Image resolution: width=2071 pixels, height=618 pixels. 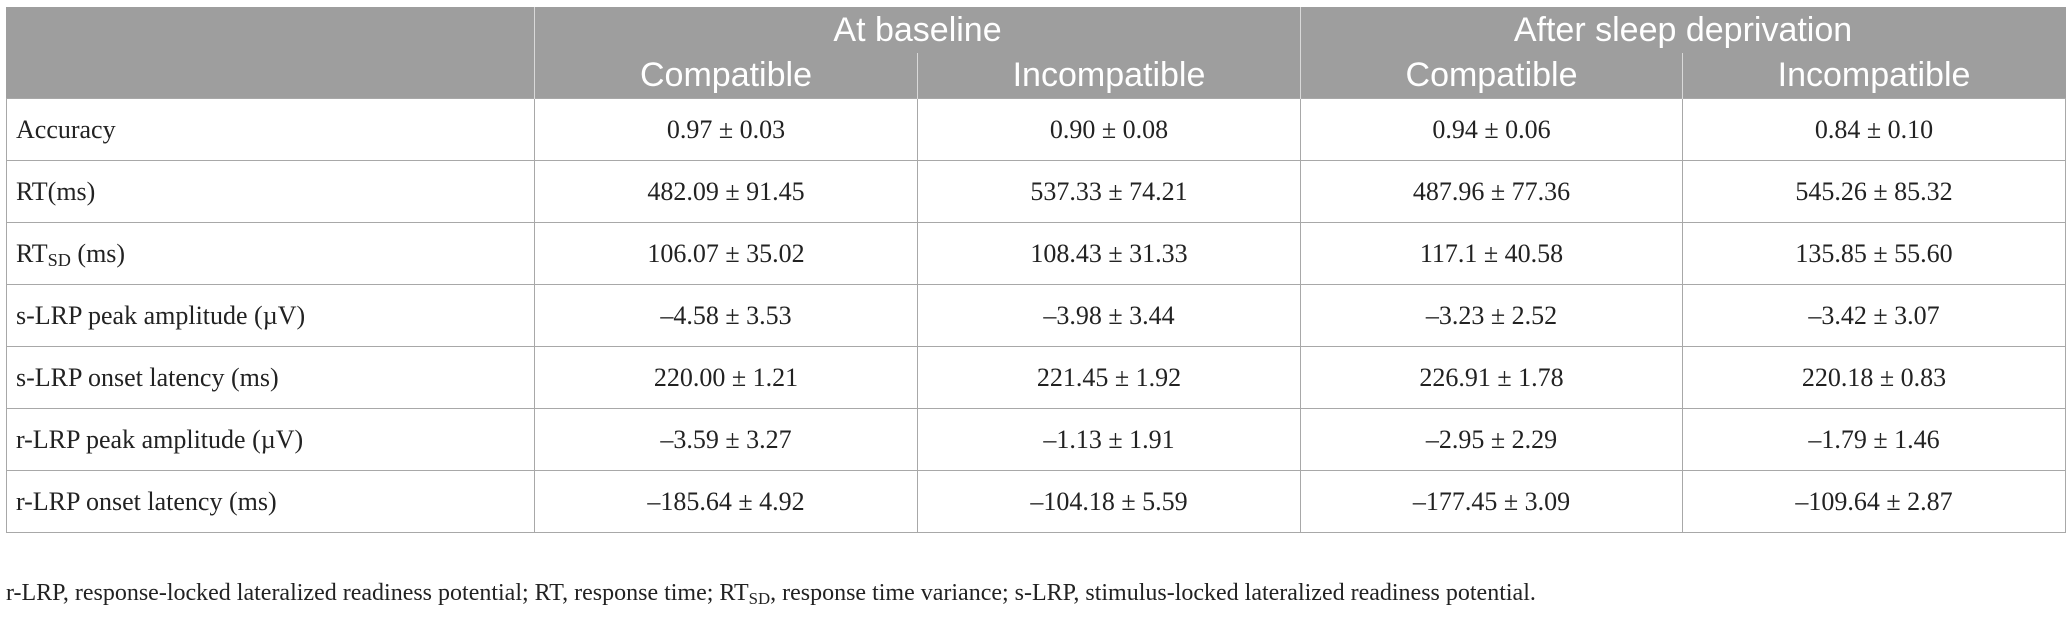 I want to click on row-label-text: Accuracy, so click(x=66, y=129).